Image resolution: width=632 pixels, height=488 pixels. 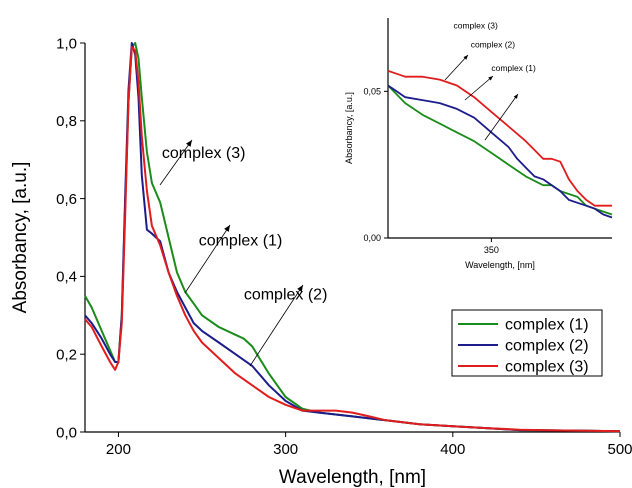 What do you see at coordinates (547, 325) in the screenshot?
I see `legend-entry: complex (1)` at bounding box center [547, 325].